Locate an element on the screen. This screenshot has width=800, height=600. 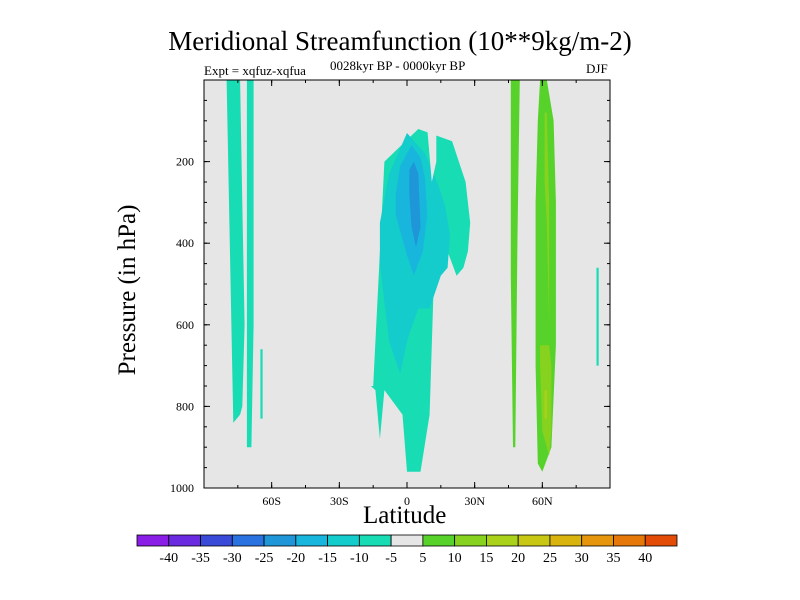
colorbar-label: 20 is located at coordinates (518, 558).